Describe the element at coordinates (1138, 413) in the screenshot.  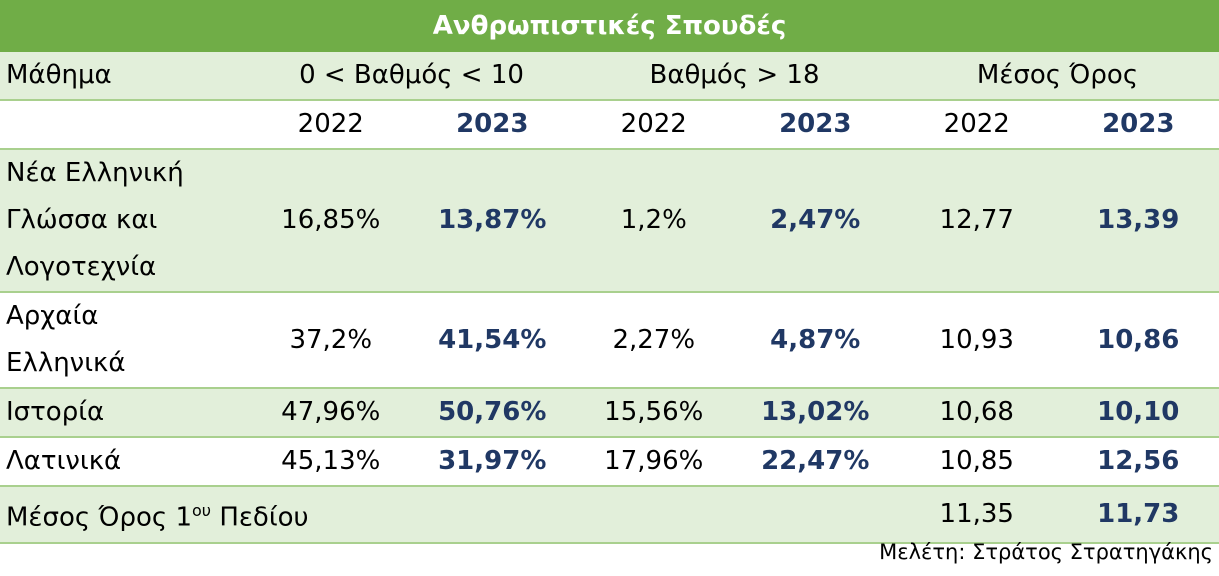
I see `value-cell: 10,10` at that location.